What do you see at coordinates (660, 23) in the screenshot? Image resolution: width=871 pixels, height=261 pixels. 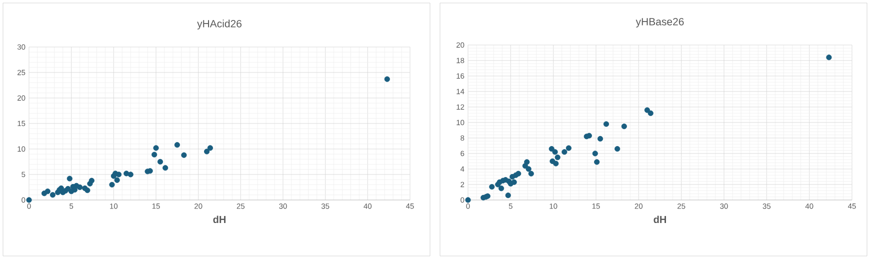 I see `chart-title: yHBase26` at bounding box center [660, 23].